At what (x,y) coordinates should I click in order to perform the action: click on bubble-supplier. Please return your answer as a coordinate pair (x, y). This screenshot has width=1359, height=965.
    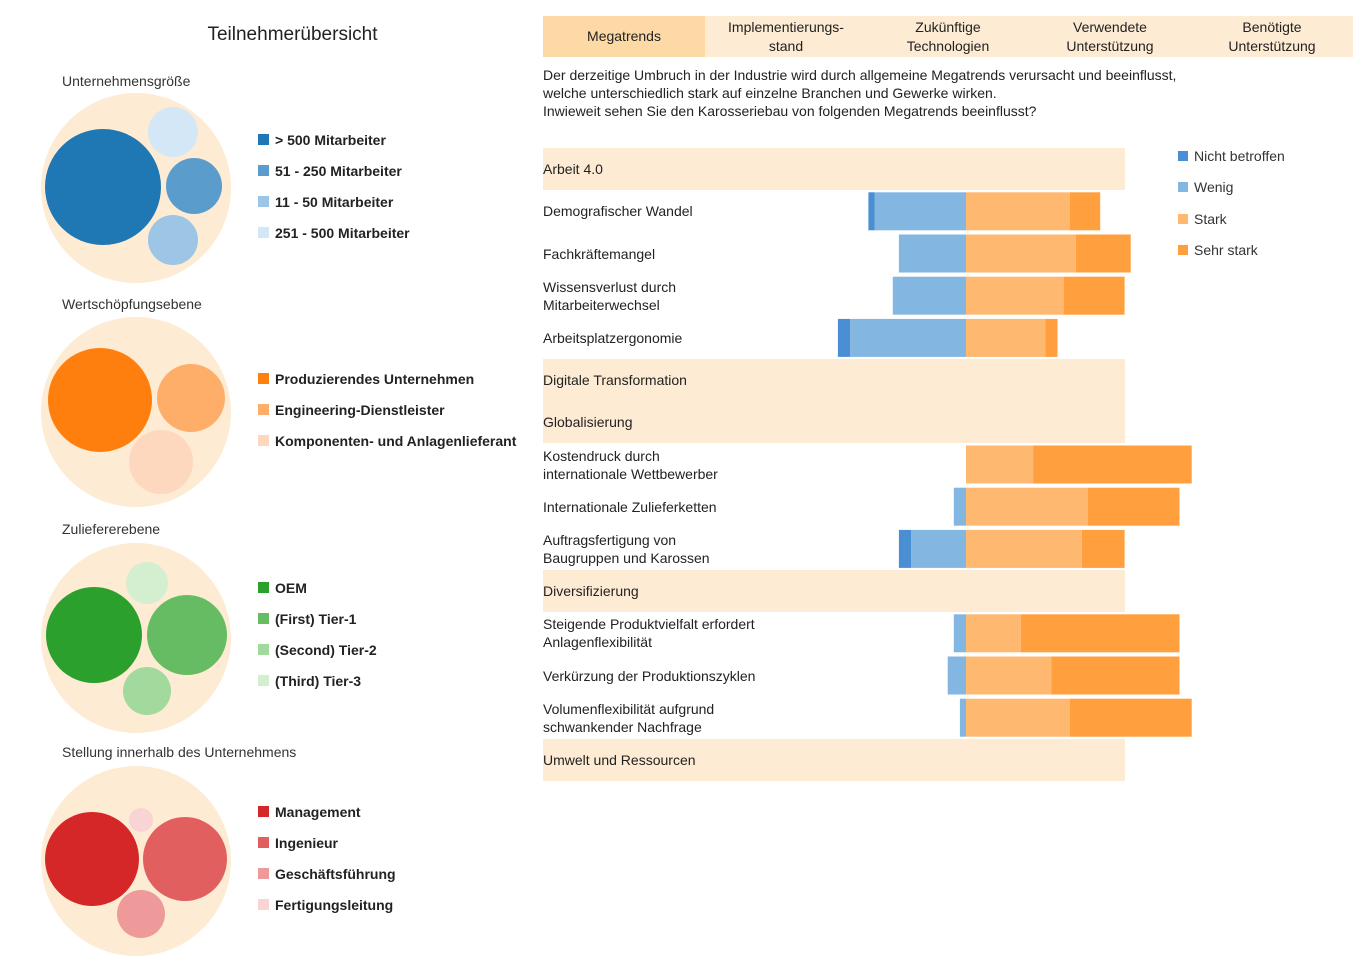
    Looking at the image, I should click on (161, 462).